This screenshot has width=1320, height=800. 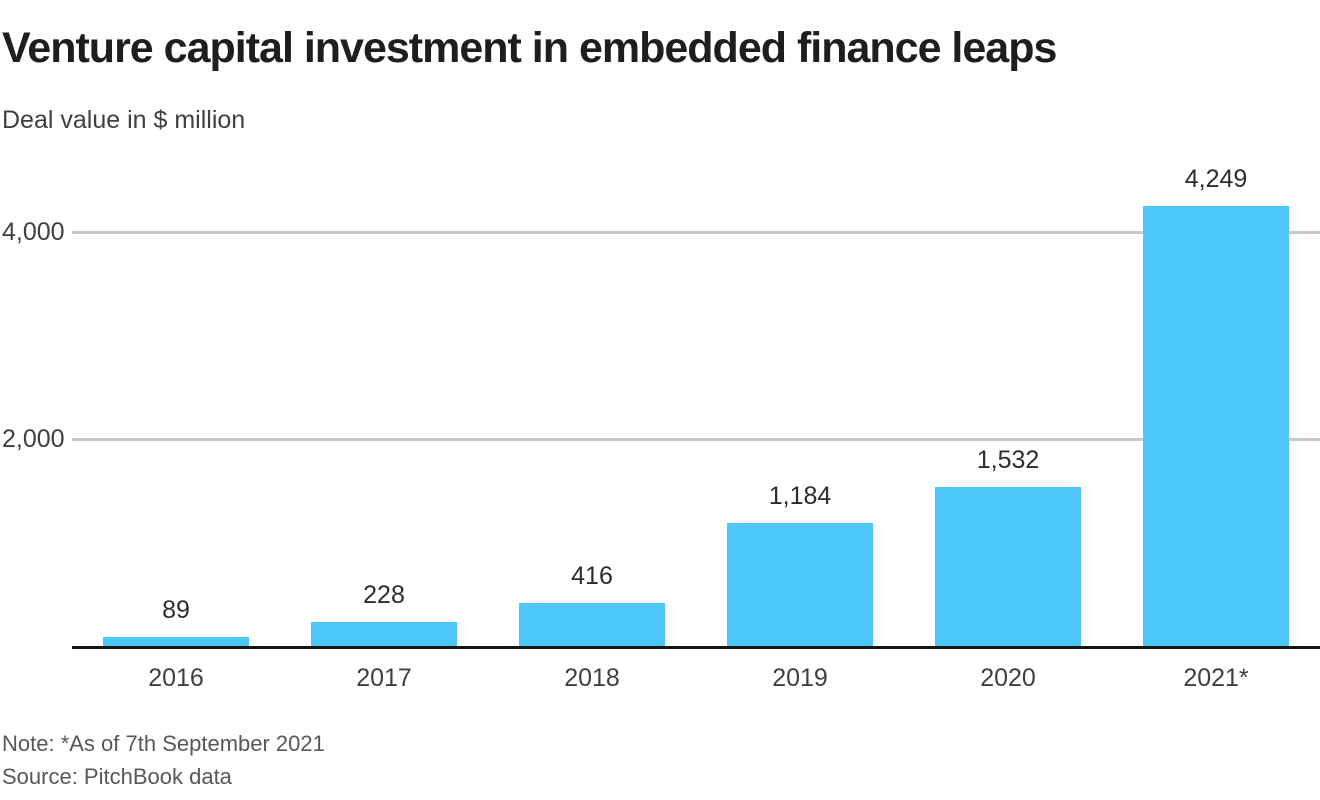 What do you see at coordinates (33, 439) in the screenshot?
I see `y-tick-label-2000: 2,000` at bounding box center [33, 439].